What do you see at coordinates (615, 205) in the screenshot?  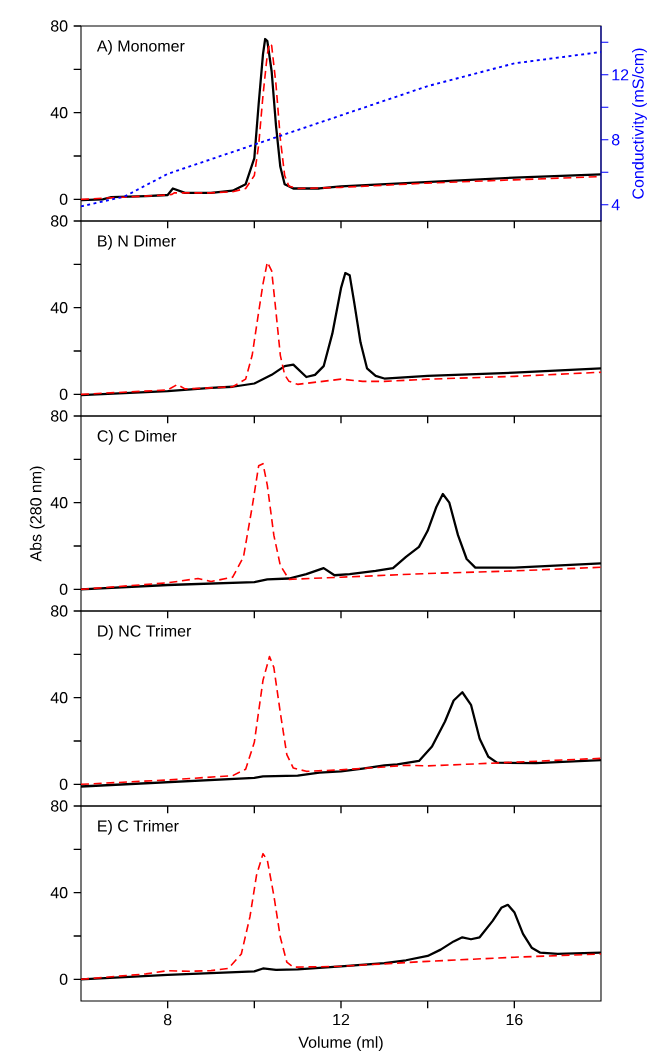 I see `y2-tick-label: 4` at bounding box center [615, 205].